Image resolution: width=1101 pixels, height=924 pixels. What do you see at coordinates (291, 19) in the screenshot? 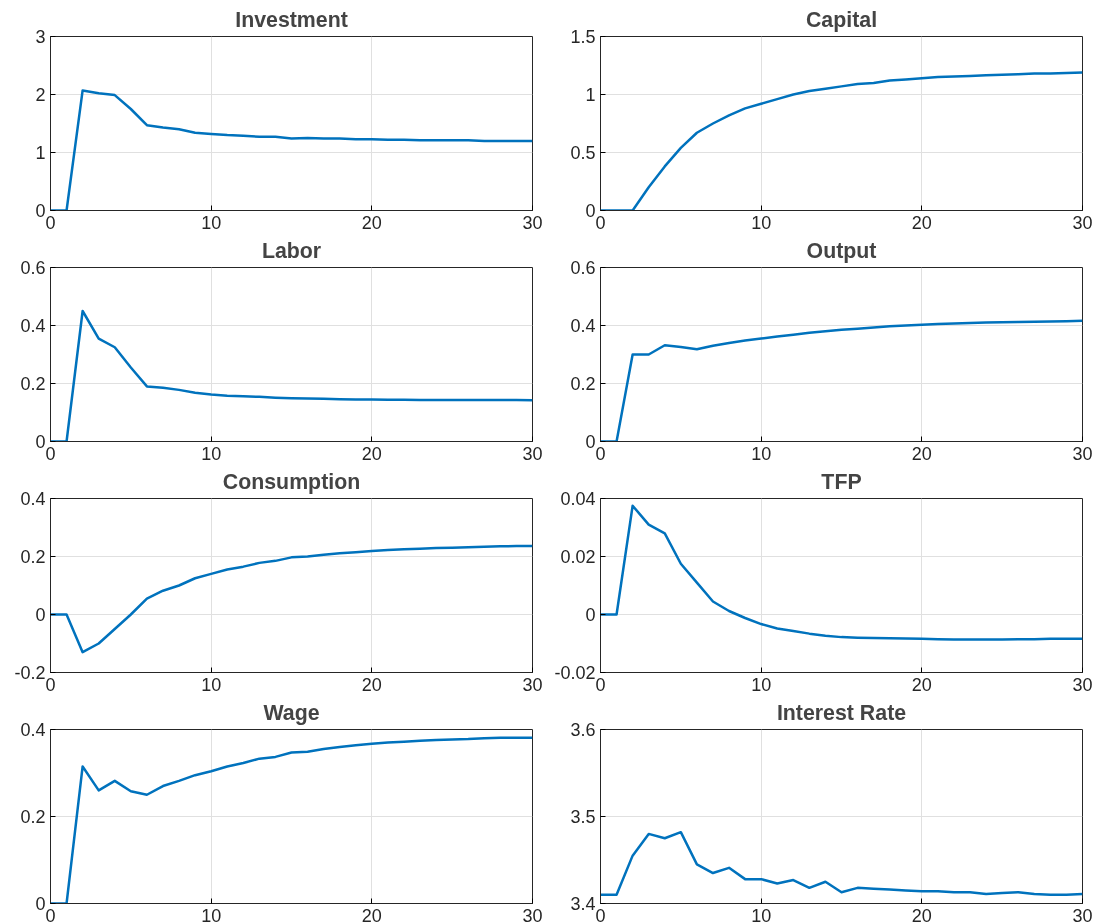
I see `chart-title: Investment` at bounding box center [291, 19].